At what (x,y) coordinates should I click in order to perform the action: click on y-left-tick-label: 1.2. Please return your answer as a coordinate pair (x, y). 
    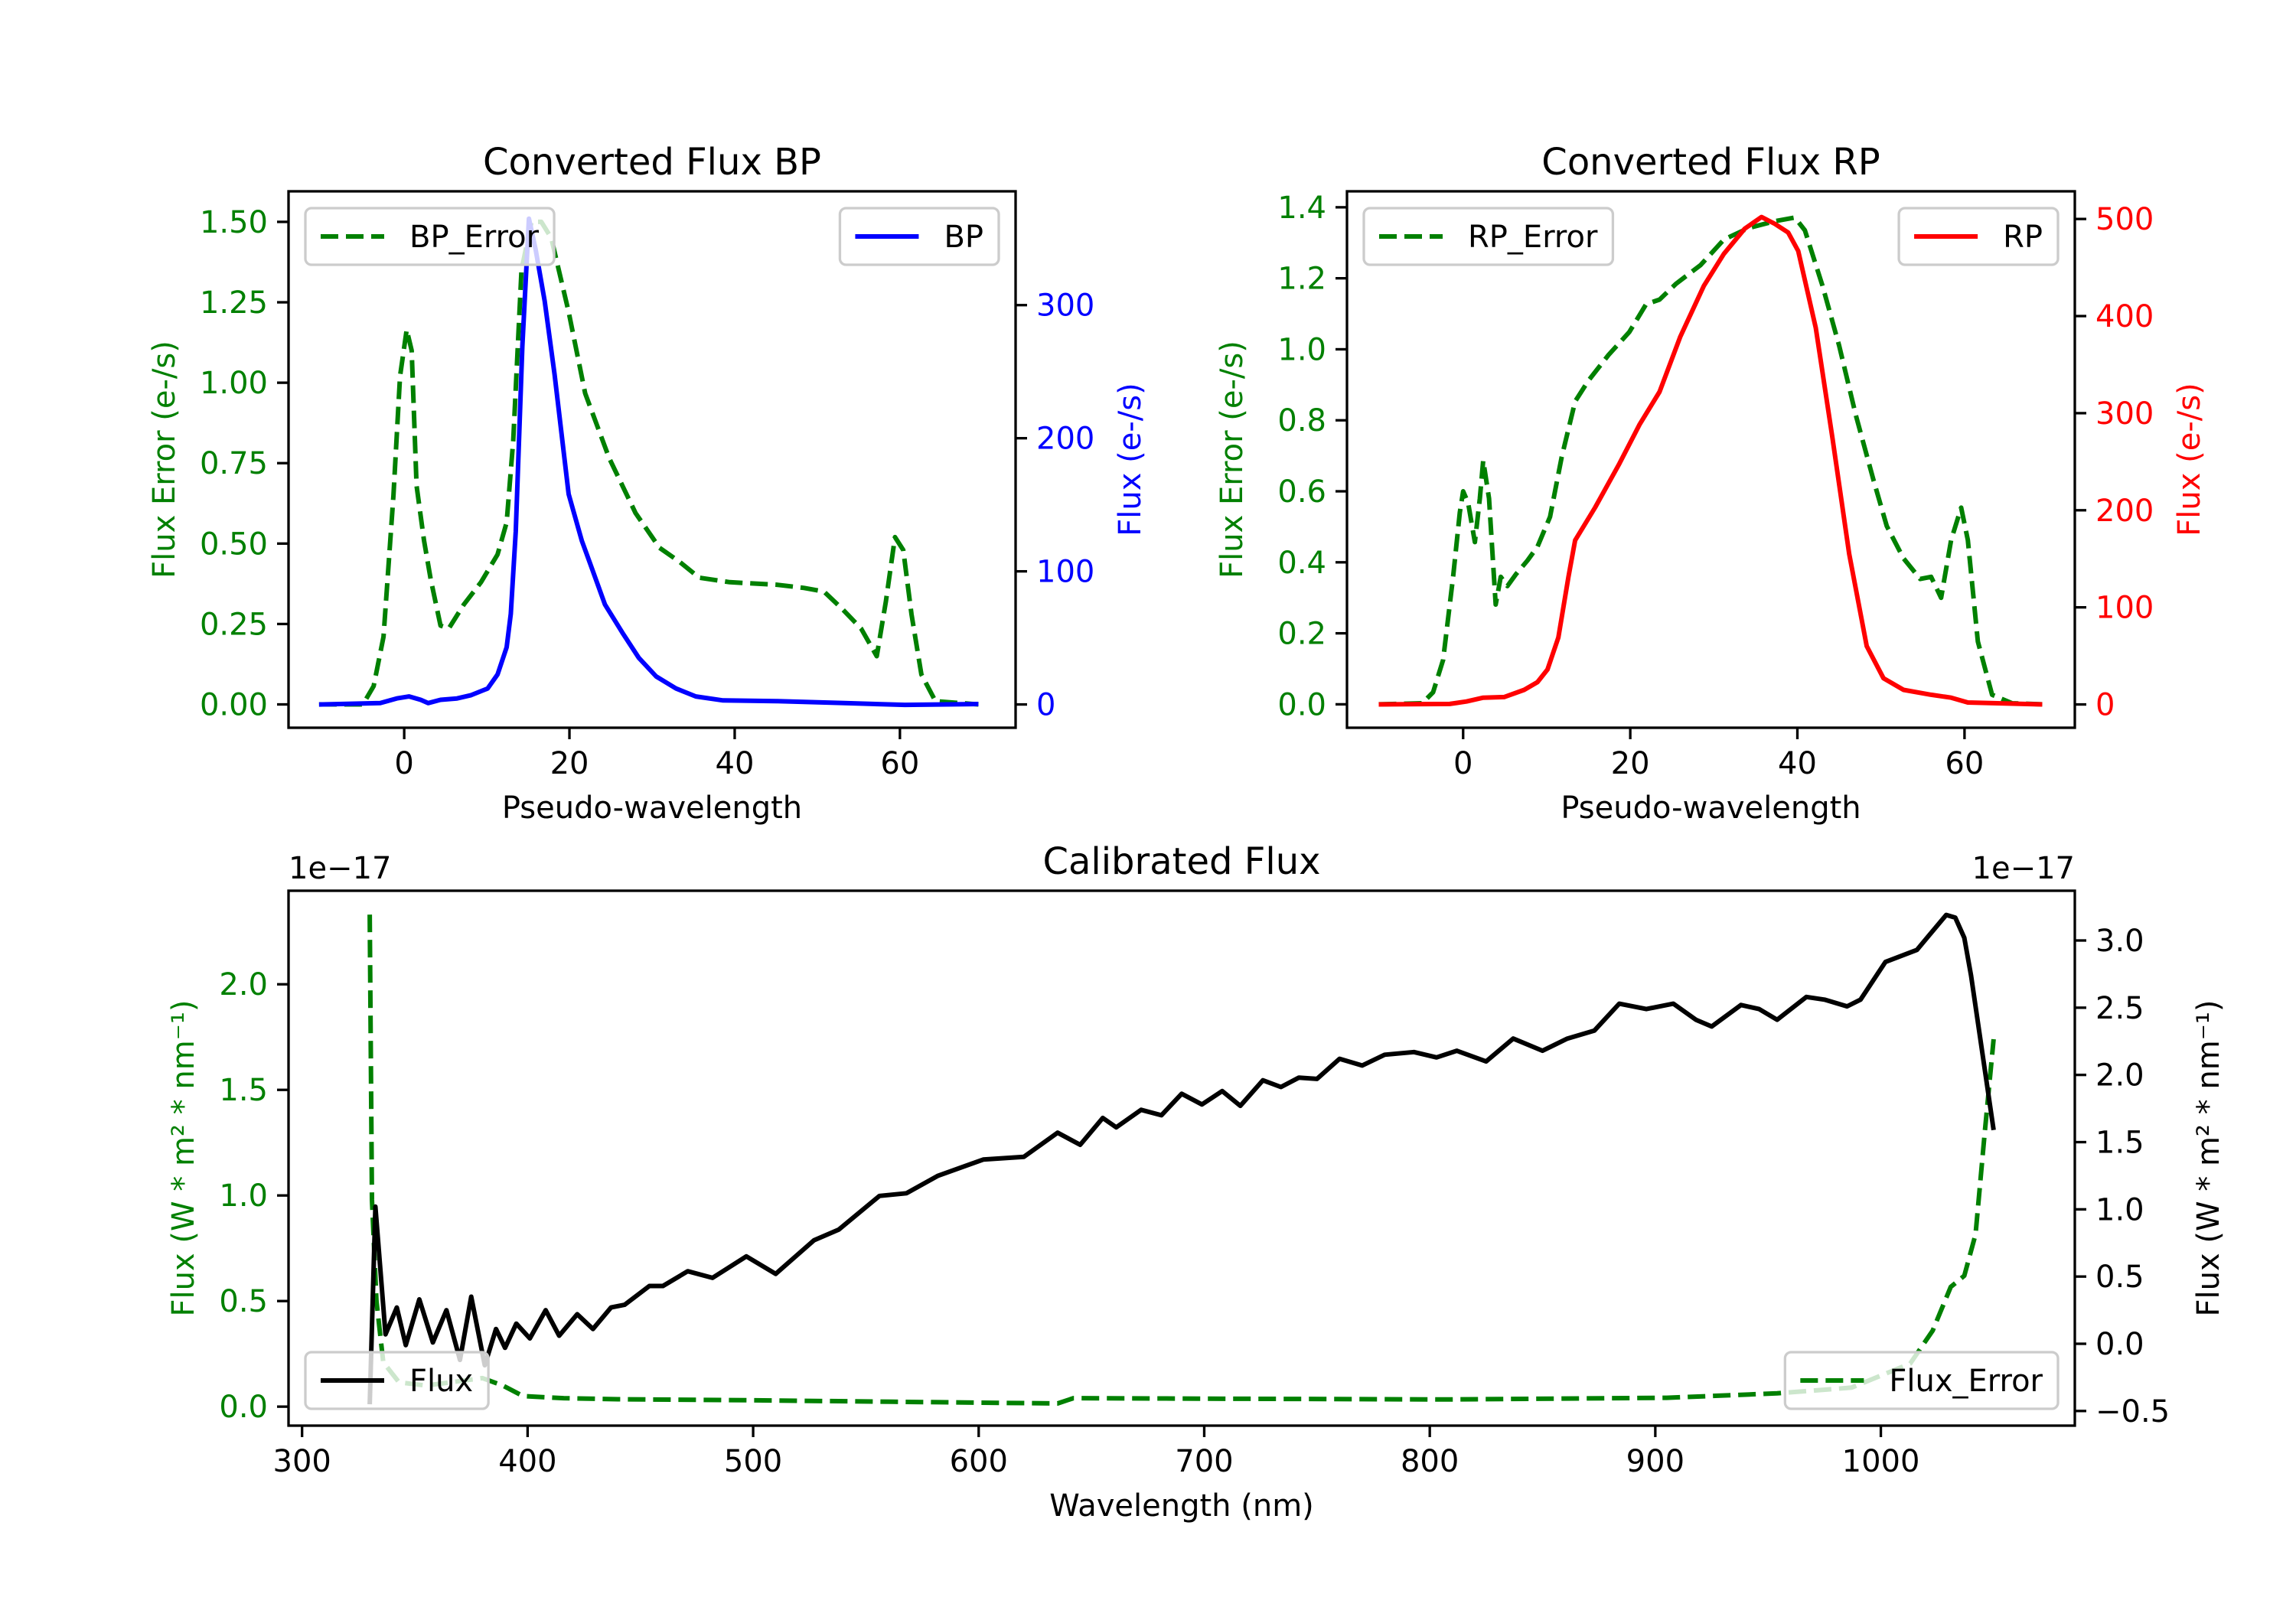
    Looking at the image, I should click on (1301, 279).